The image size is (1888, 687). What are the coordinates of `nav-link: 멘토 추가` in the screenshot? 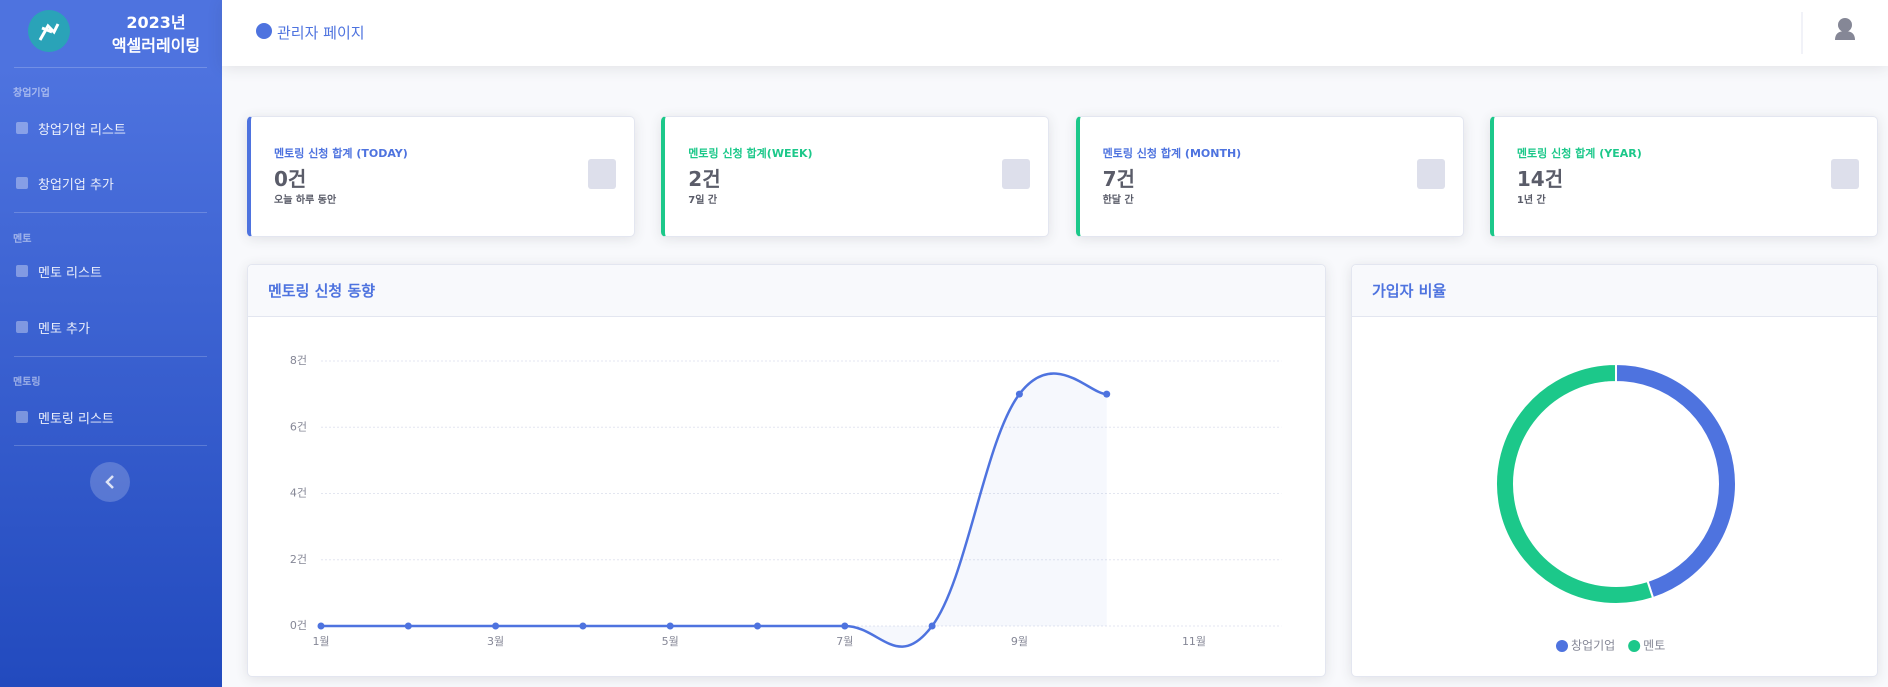 It's located at (64, 329).